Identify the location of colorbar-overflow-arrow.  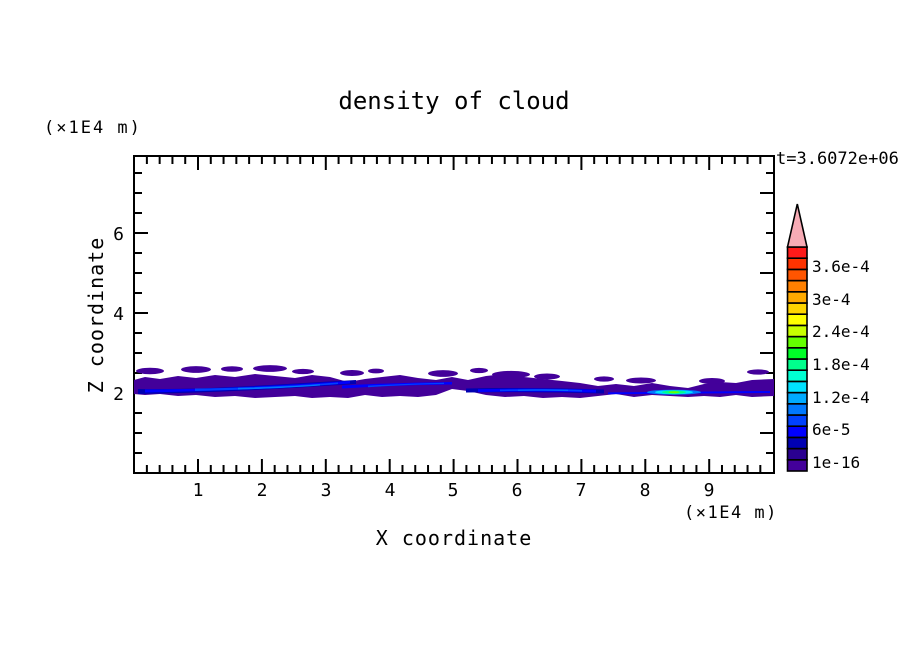
(797, 225).